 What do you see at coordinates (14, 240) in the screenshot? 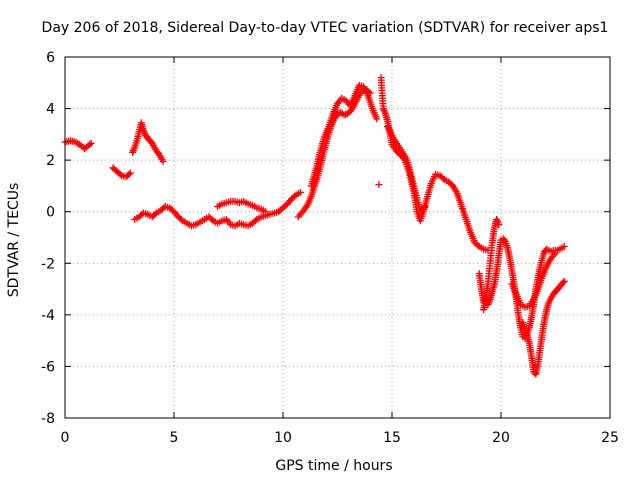
I see `y-axis-label: SDTVAR / TECUs` at bounding box center [14, 240].